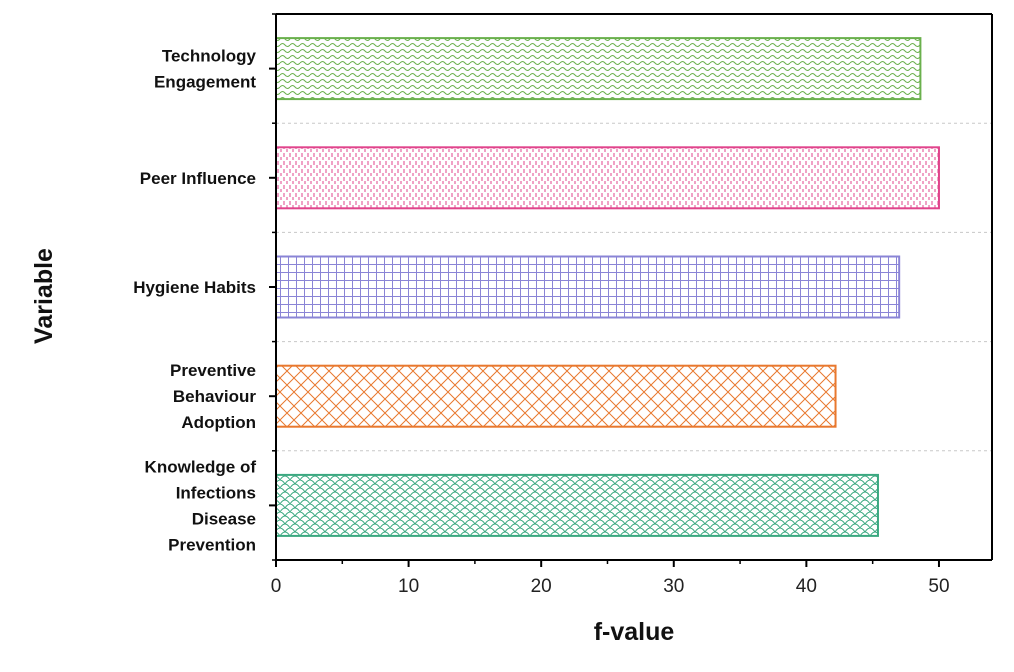 Image resolution: width=1014 pixels, height=672 pixels. I want to click on x-axis-title: f-value, so click(634, 632).